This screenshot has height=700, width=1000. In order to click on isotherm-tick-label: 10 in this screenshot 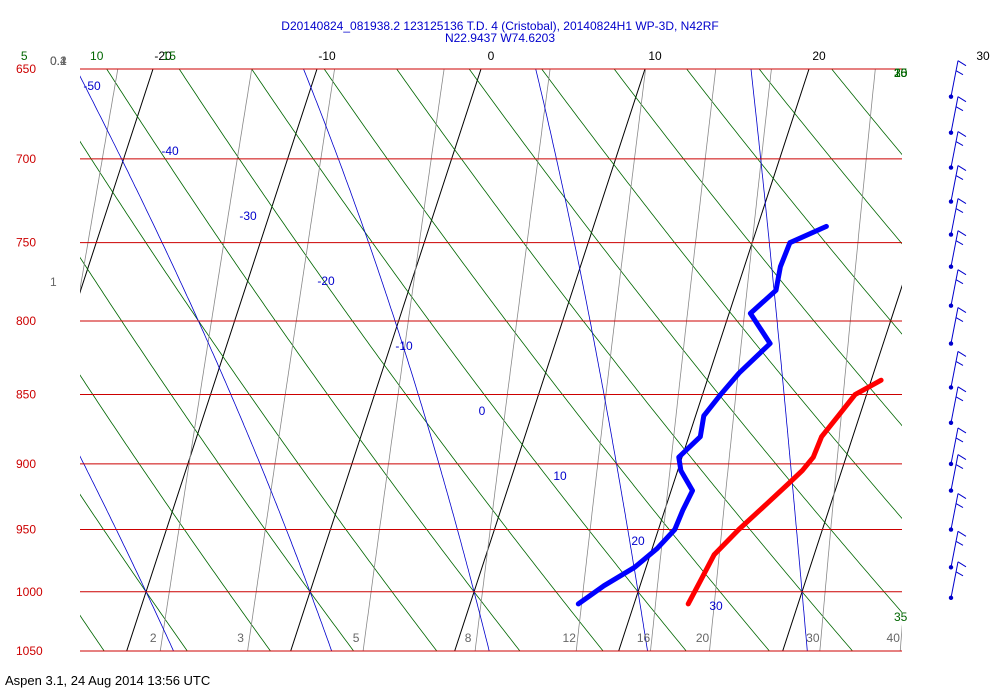, I will do `click(655, 56)`.